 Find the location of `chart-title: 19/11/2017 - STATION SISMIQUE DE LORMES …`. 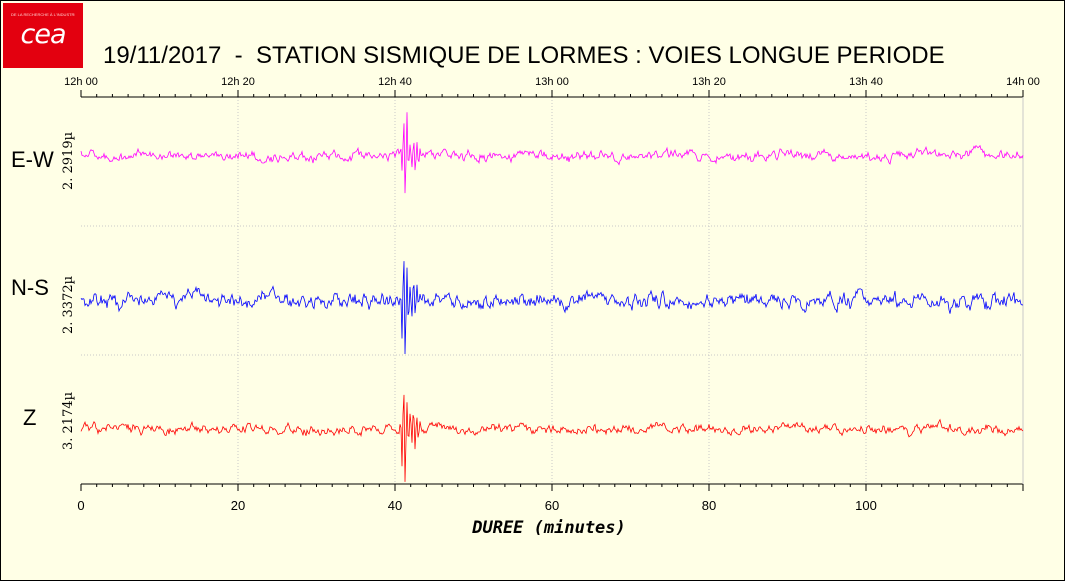

chart-title: 19/11/2017 - STATION SISMIQUE DE LORMES … is located at coordinates (524, 55).